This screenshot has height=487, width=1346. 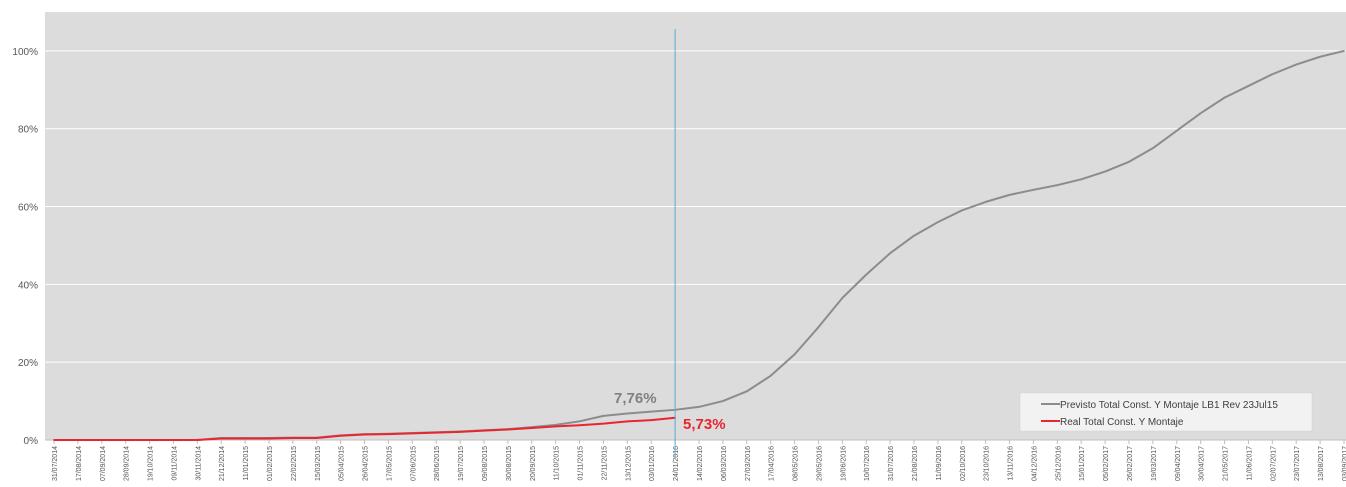 What do you see at coordinates (342, 463) in the screenshot?
I see `x-tick-label: 05/04/2015` at bounding box center [342, 463].